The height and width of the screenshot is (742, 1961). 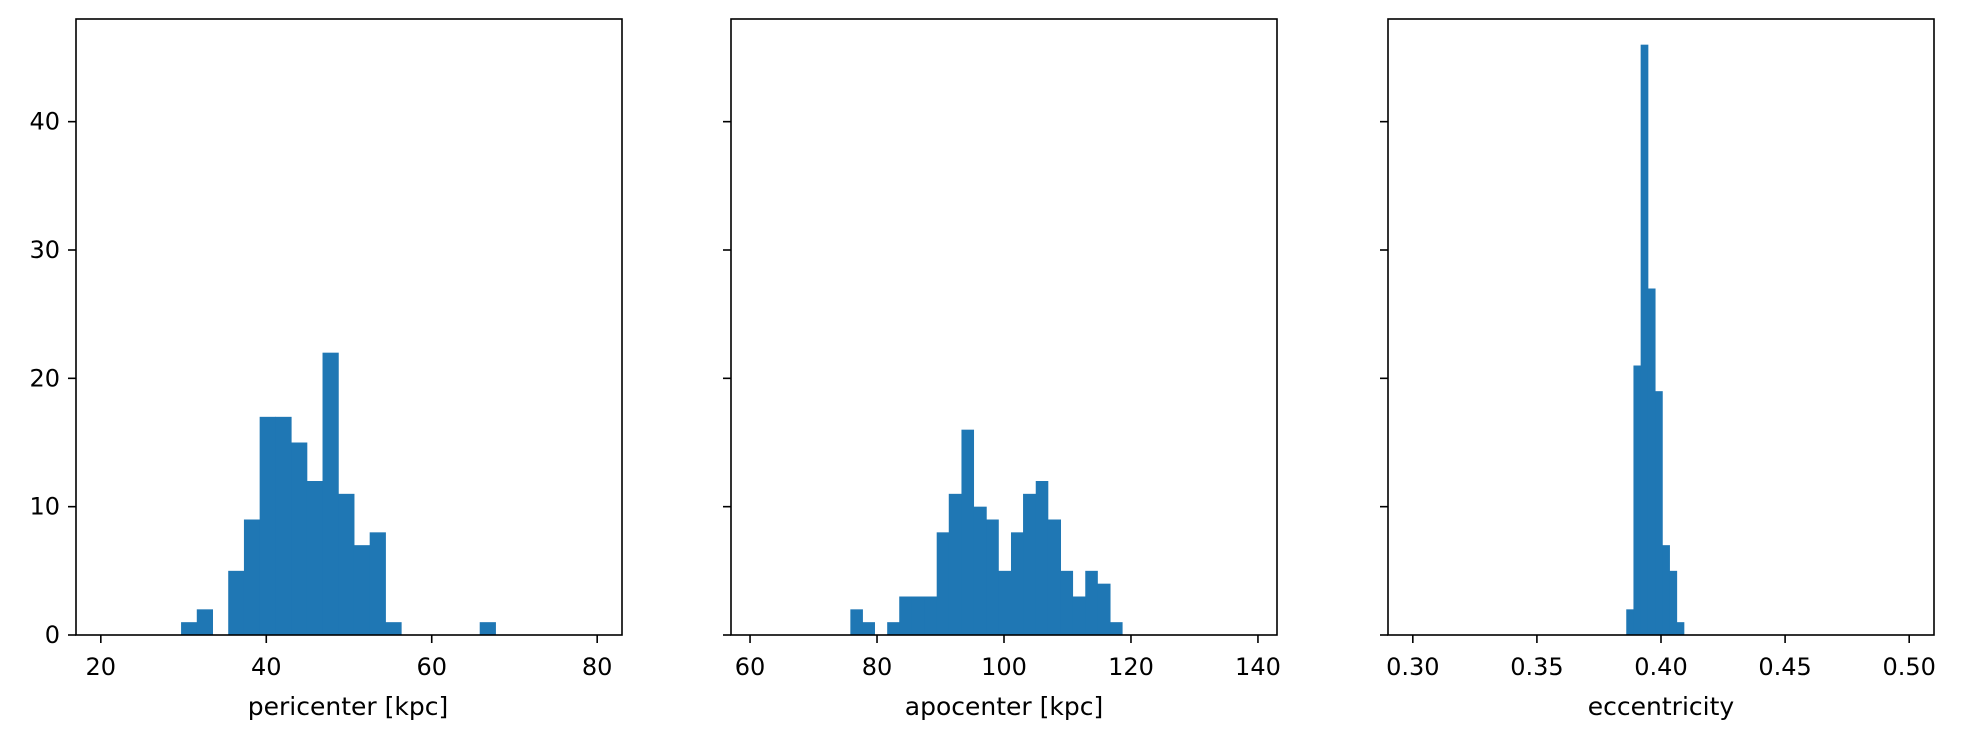 What do you see at coordinates (52, 635) in the screenshot?
I see `pericenter-y-tick-label: 0` at bounding box center [52, 635].